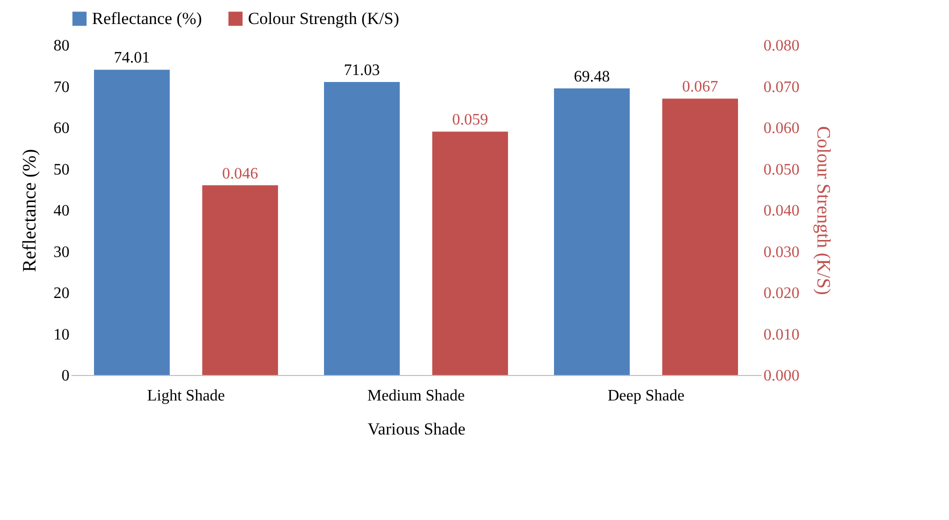  Describe the element at coordinates (782, 169) in the screenshot. I see `y2-tick-label: 0.050` at that location.